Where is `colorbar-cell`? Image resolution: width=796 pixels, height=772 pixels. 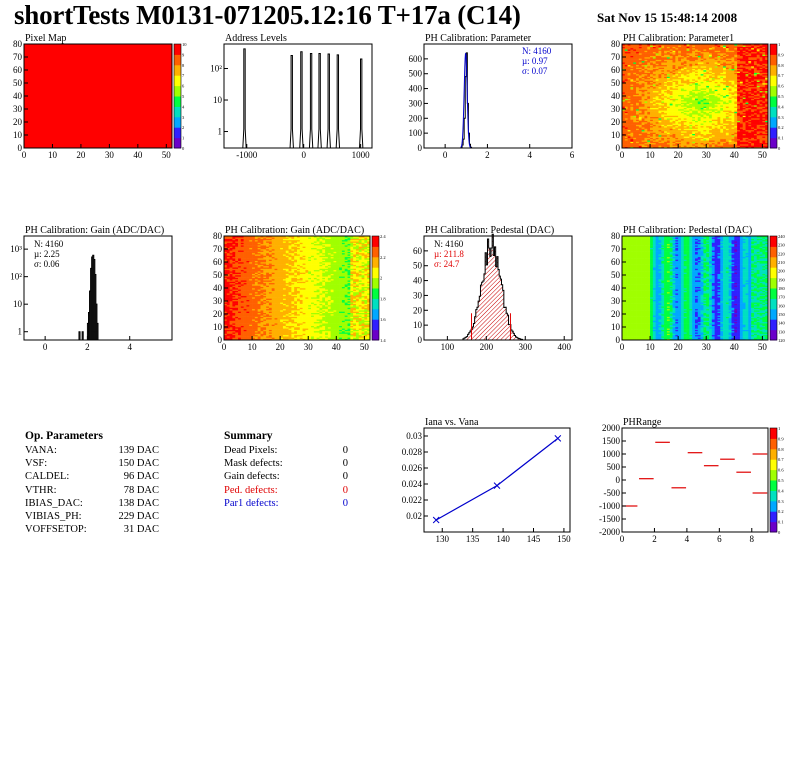 colorbar-cell is located at coordinates (177, 87).